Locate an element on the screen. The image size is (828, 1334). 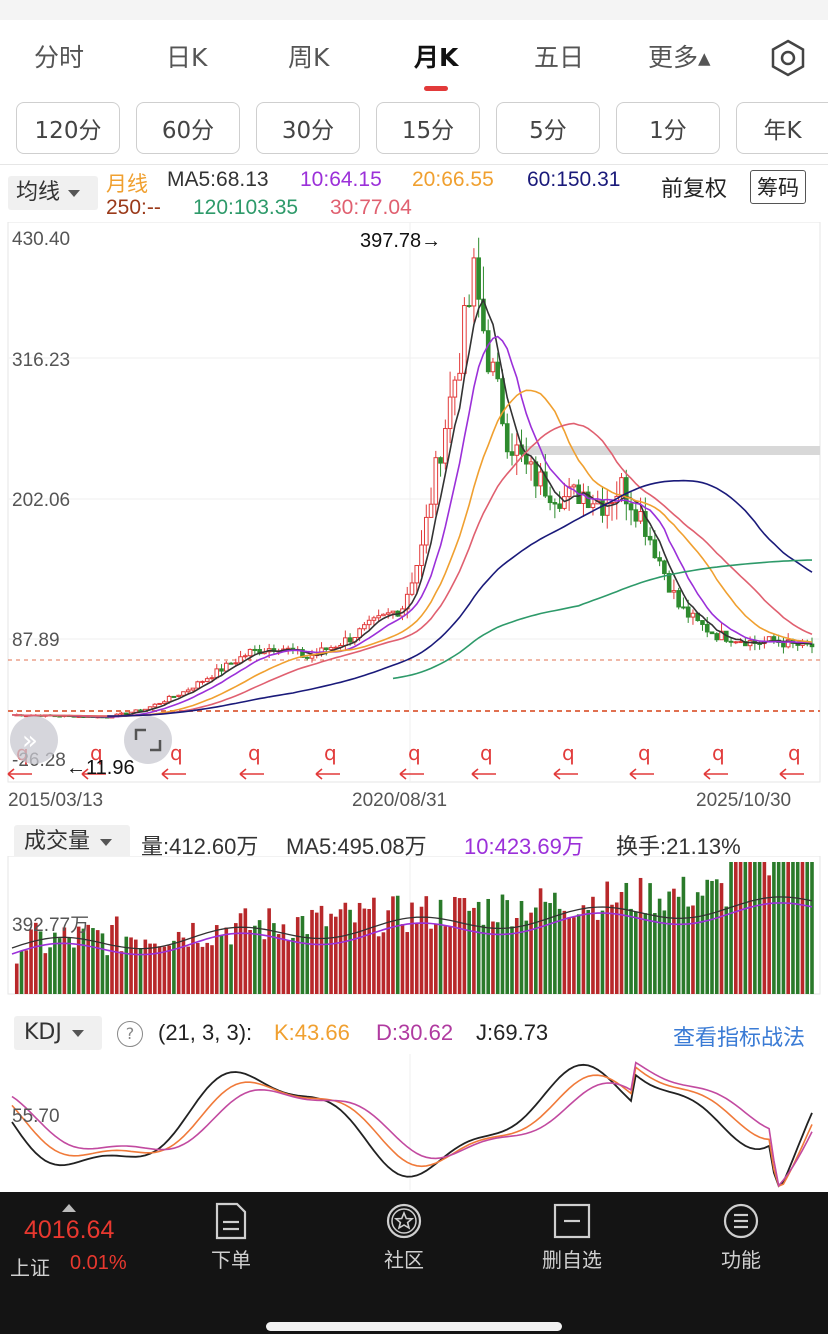
nav-remove-favorite: 删自选 is located at coordinates (572, 1237).